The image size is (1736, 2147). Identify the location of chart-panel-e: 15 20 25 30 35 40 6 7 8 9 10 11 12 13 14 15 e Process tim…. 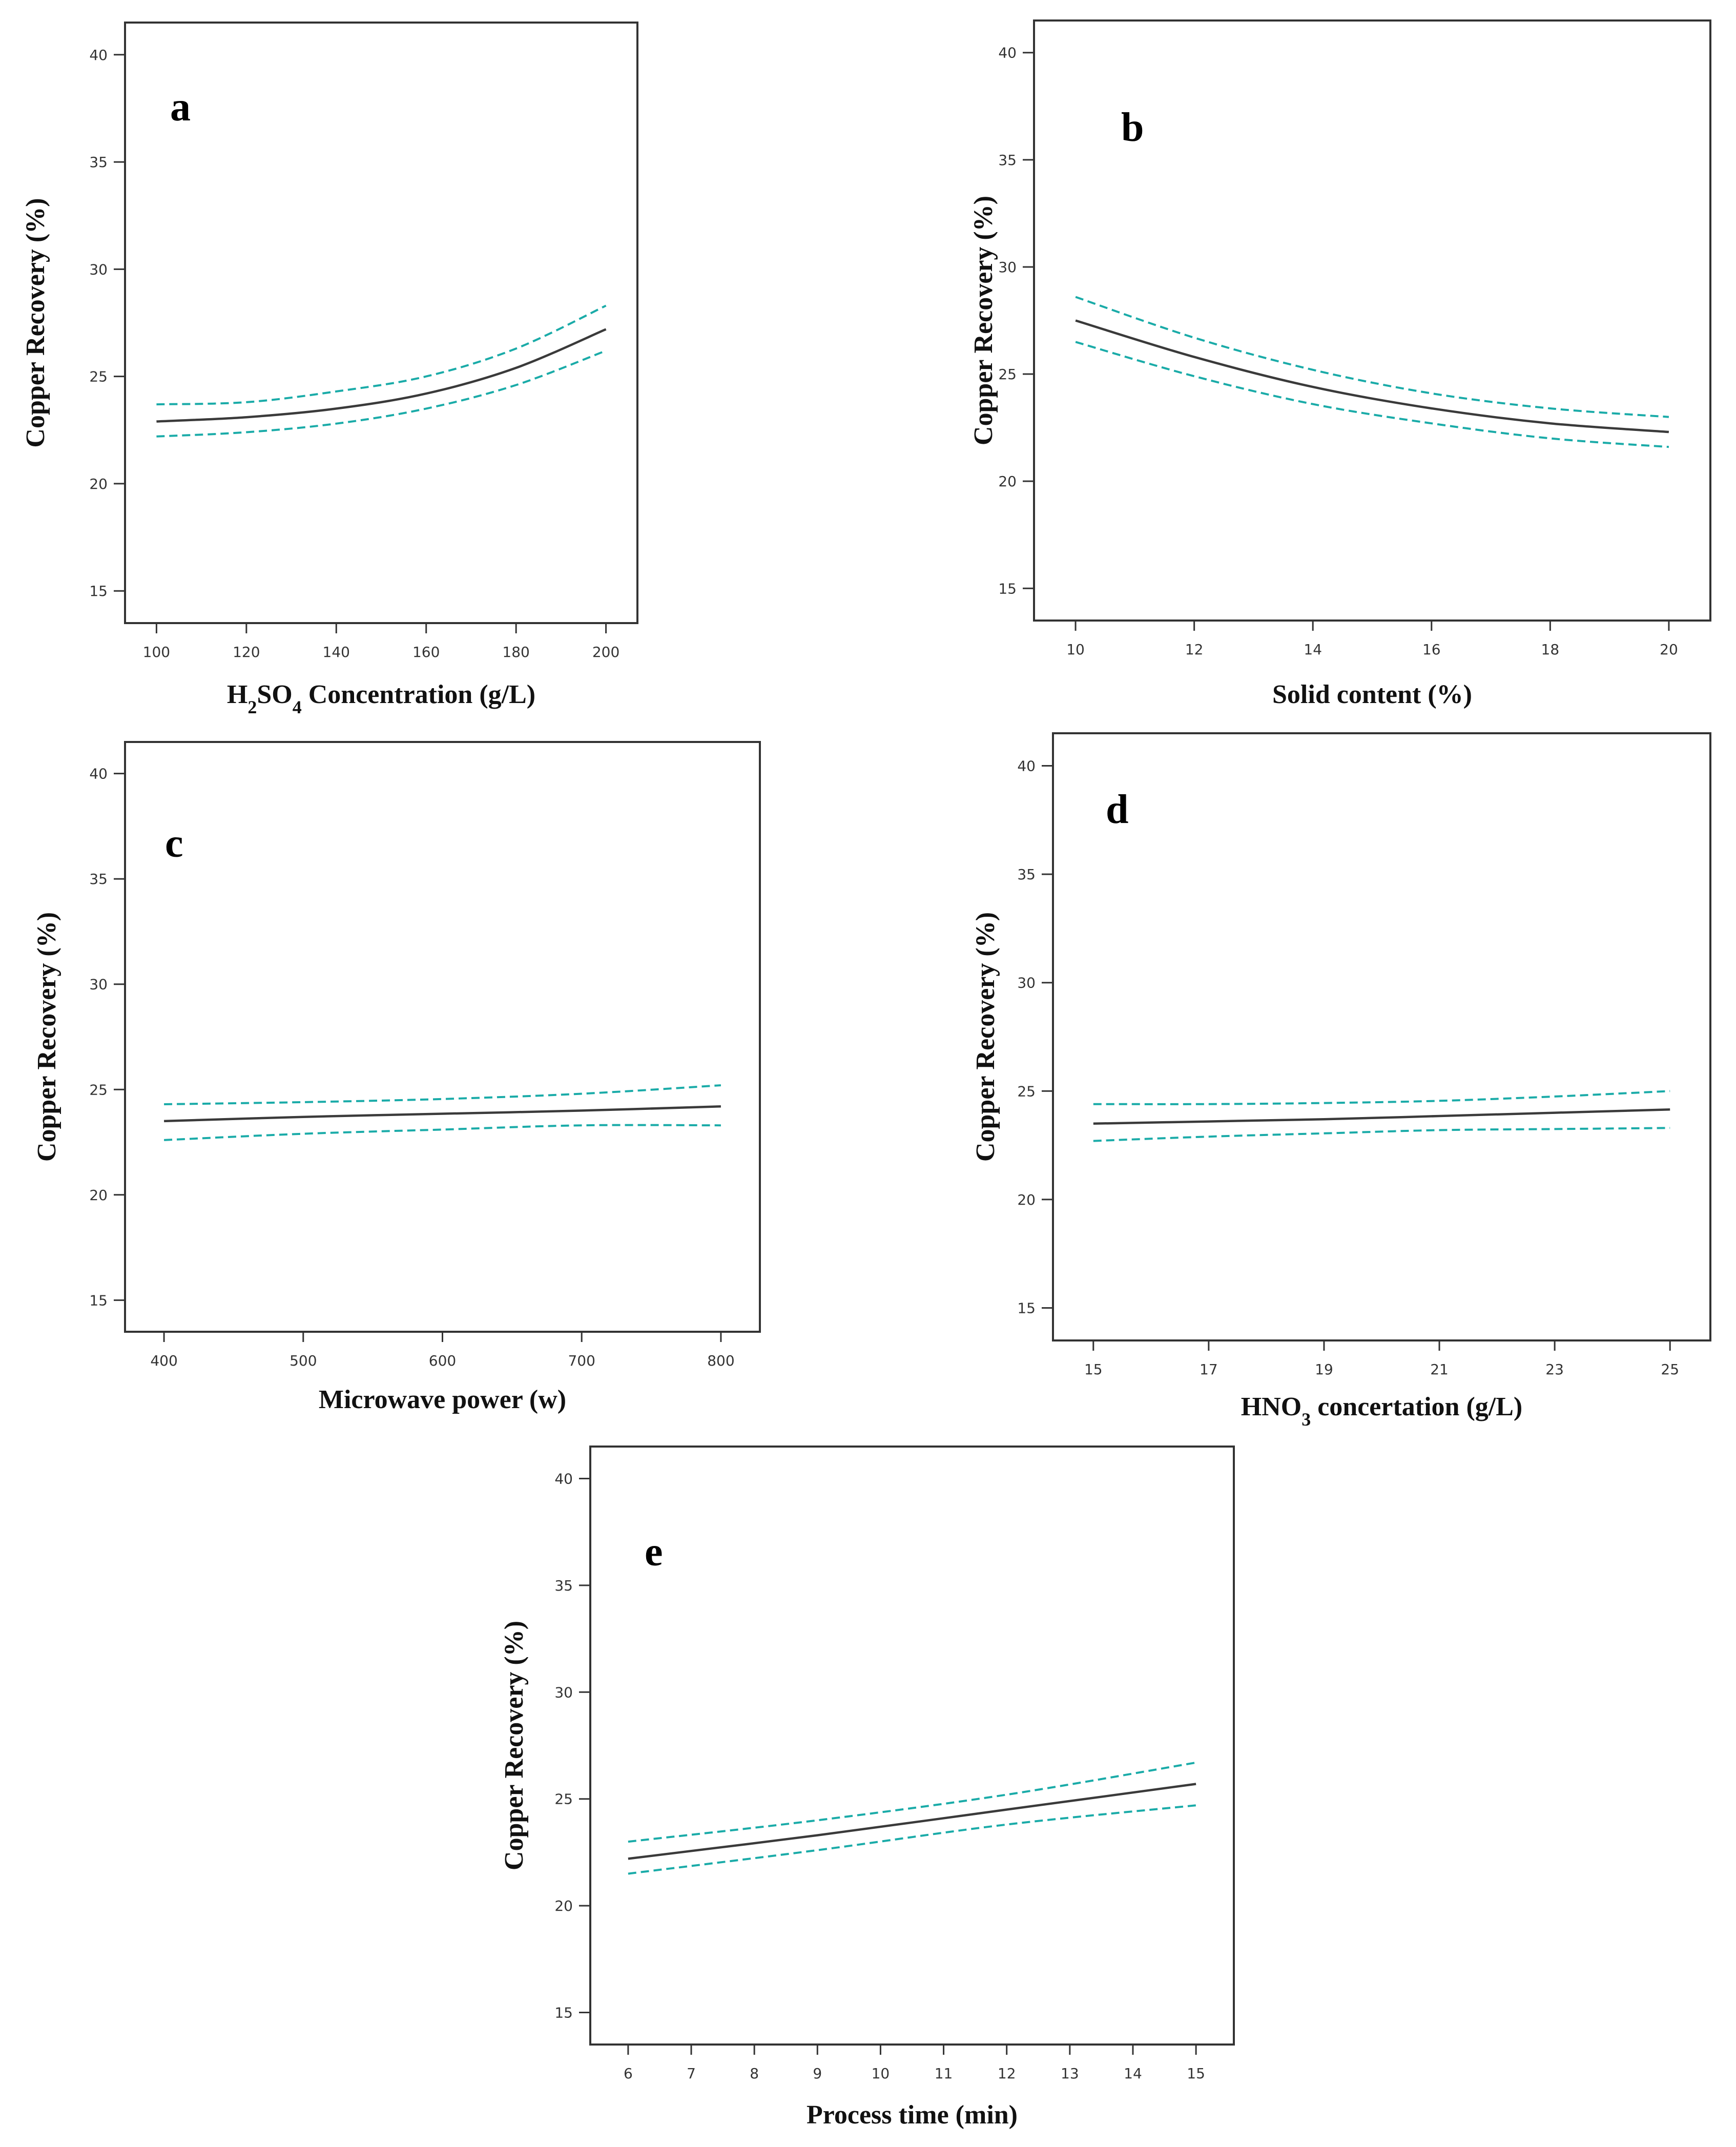
(867, 1788).